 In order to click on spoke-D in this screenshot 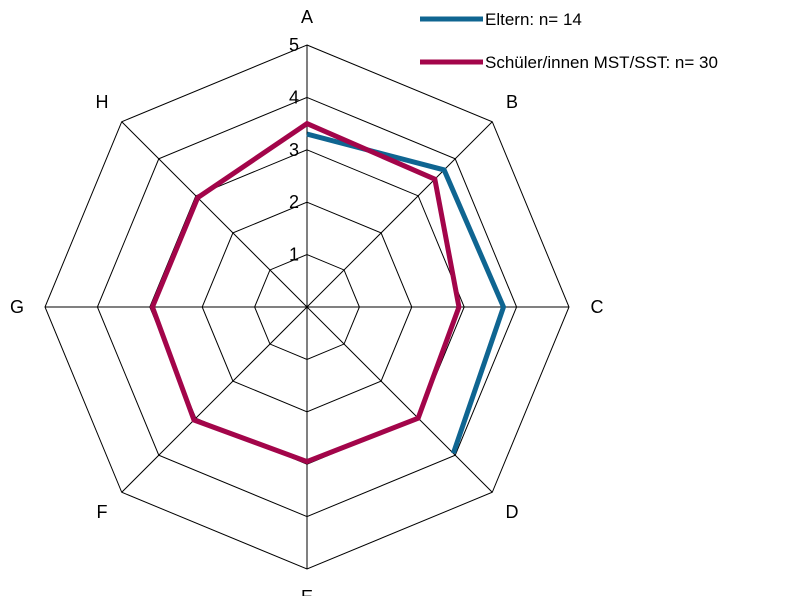, I will do `click(399, 399)`.